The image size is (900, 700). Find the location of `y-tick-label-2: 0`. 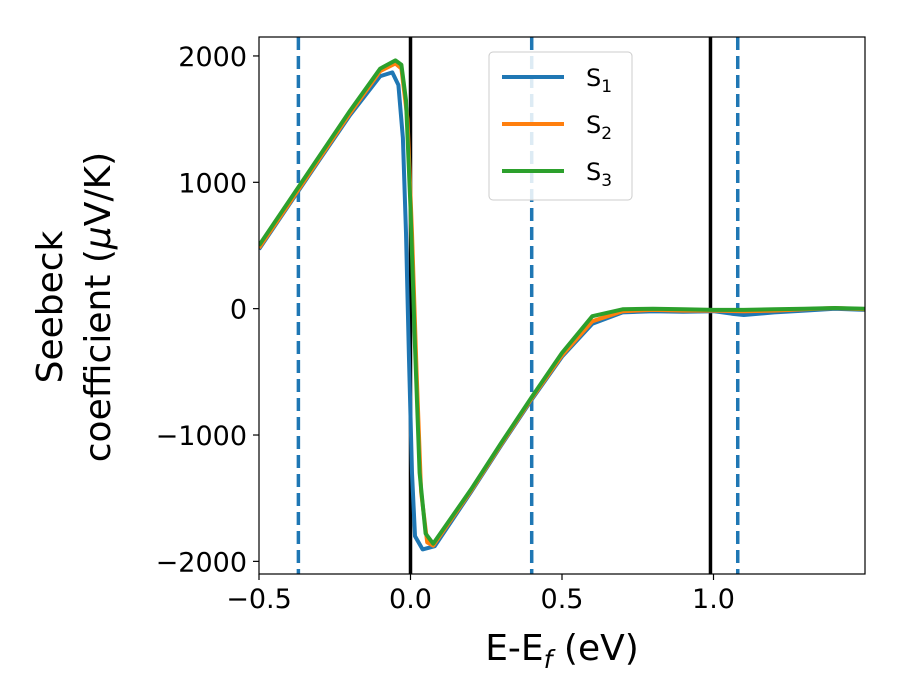

y-tick-label-2: 0 is located at coordinates (238, 310).